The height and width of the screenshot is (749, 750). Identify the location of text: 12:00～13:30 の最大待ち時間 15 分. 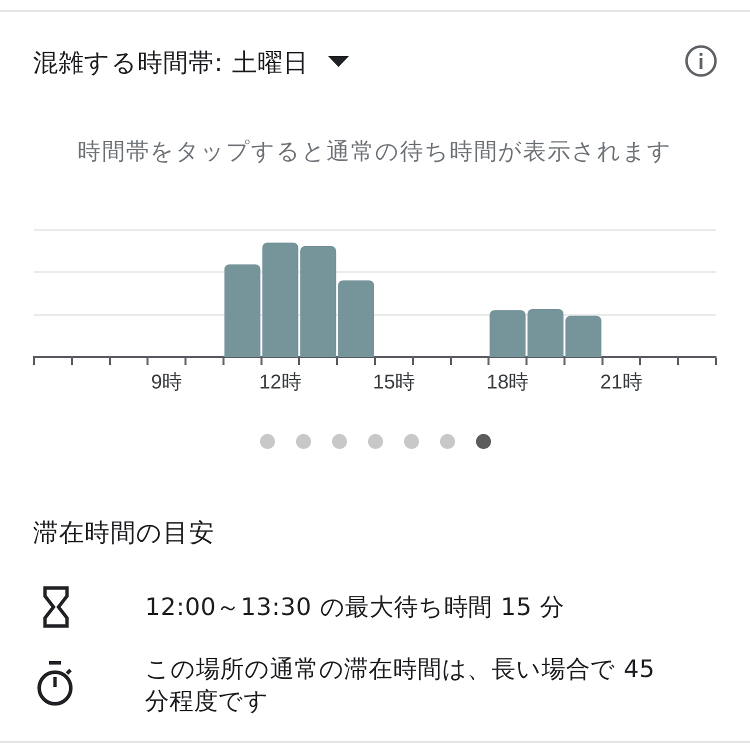
(355, 607).